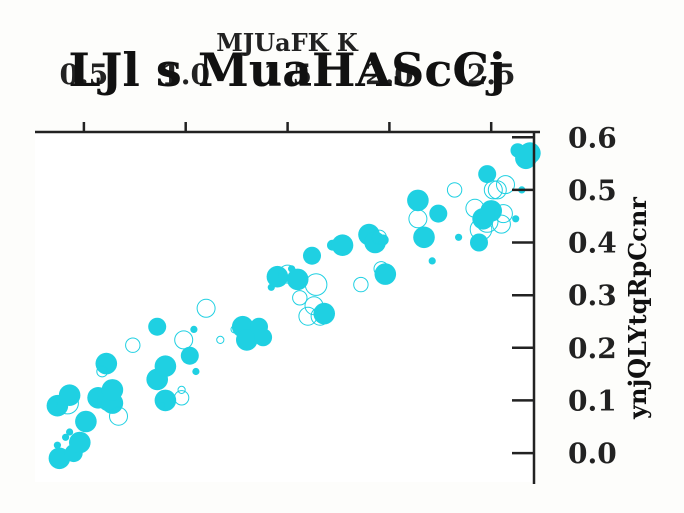 The image size is (684, 513). Describe the element at coordinates (84, 74) in the screenshot. I see `x-tick-label: 0.5` at that location.